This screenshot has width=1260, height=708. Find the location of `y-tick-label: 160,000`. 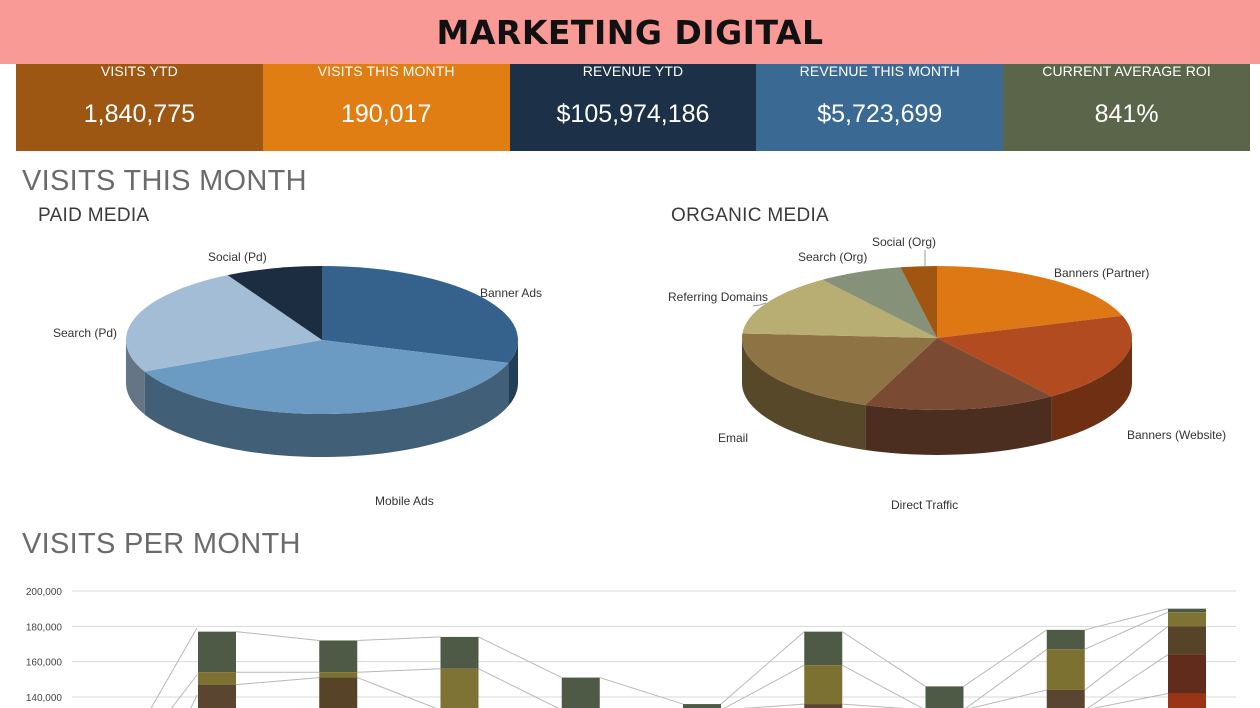

y-tick-label: 160,000 is located at coordinates (44, 663).